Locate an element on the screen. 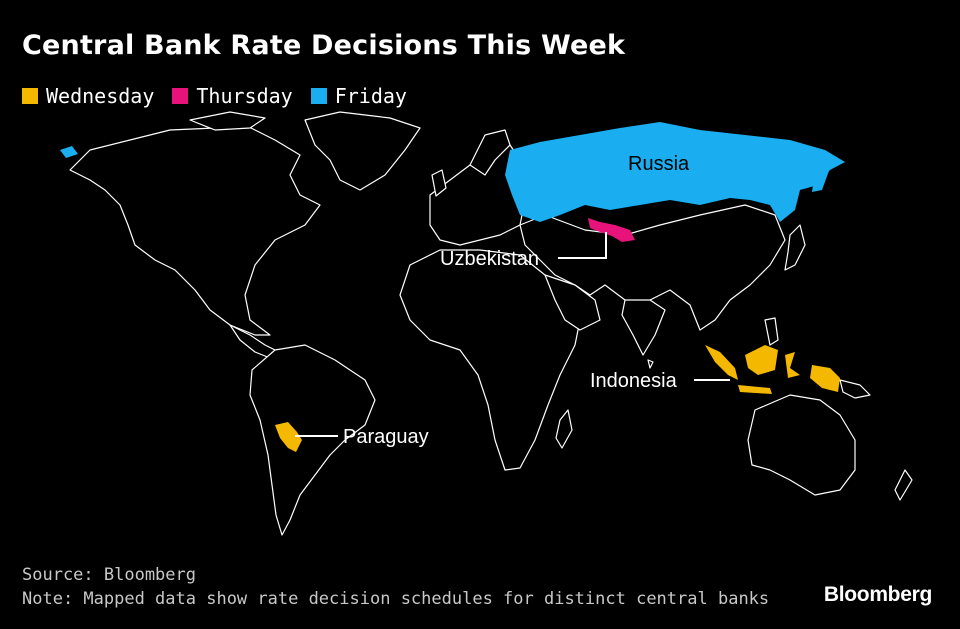 This screenshot has height=629, width=960. uk is located at coordinates (439, 183).